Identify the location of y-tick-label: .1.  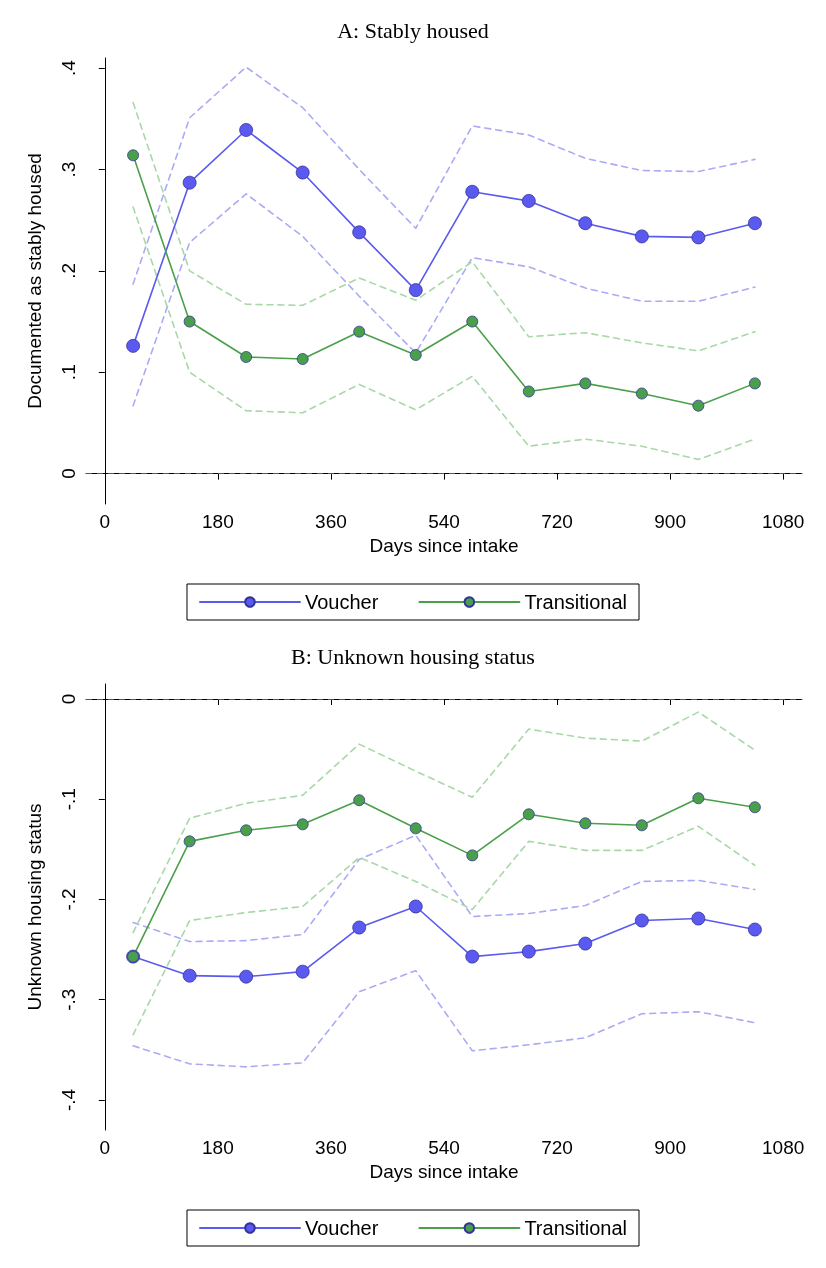
(68, 372).